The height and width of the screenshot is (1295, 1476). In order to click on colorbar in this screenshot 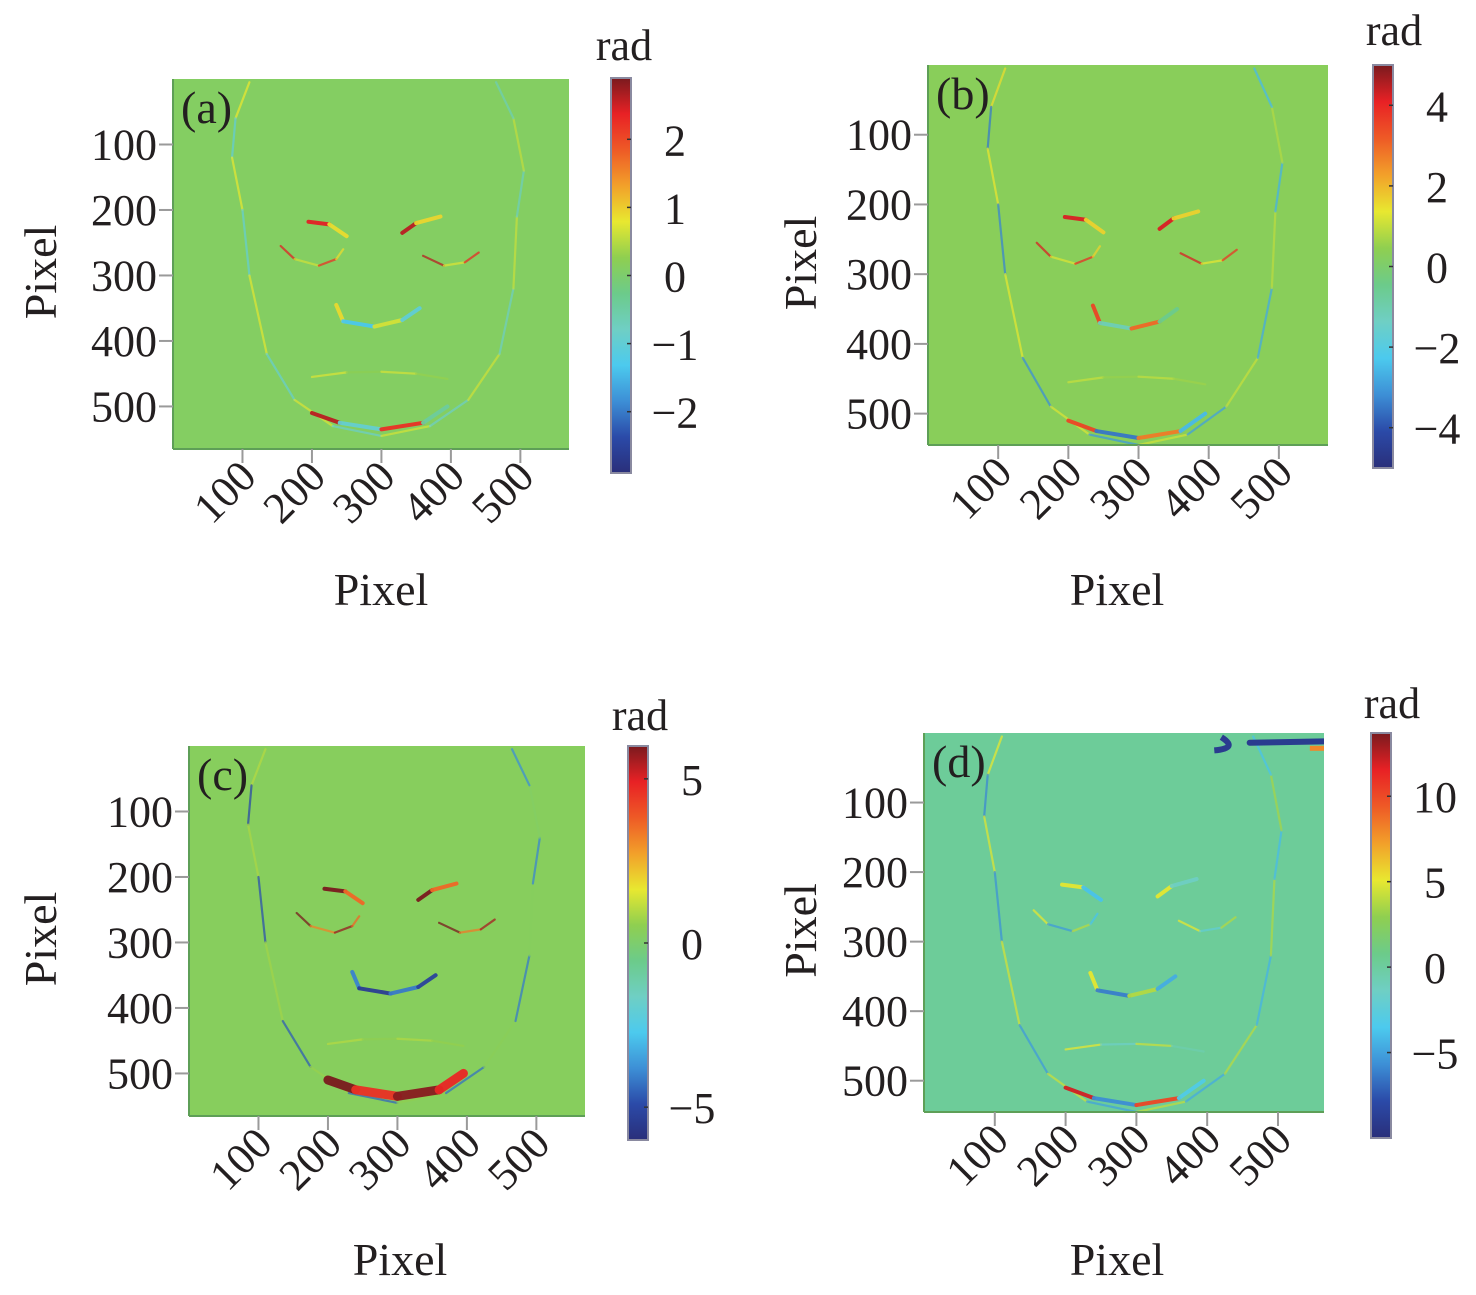, I will do `click(1381, 935)`.